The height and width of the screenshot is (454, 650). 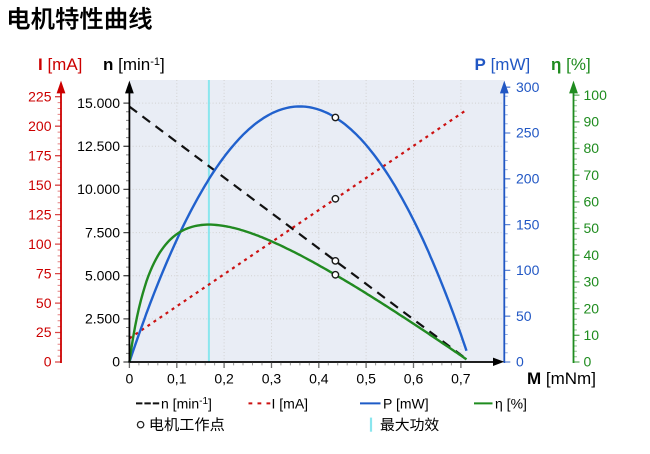 What do you see at coordinates (366, 379) in the screenshot?
I see `svg-text: 0,5` at bounding box center [366, 379].